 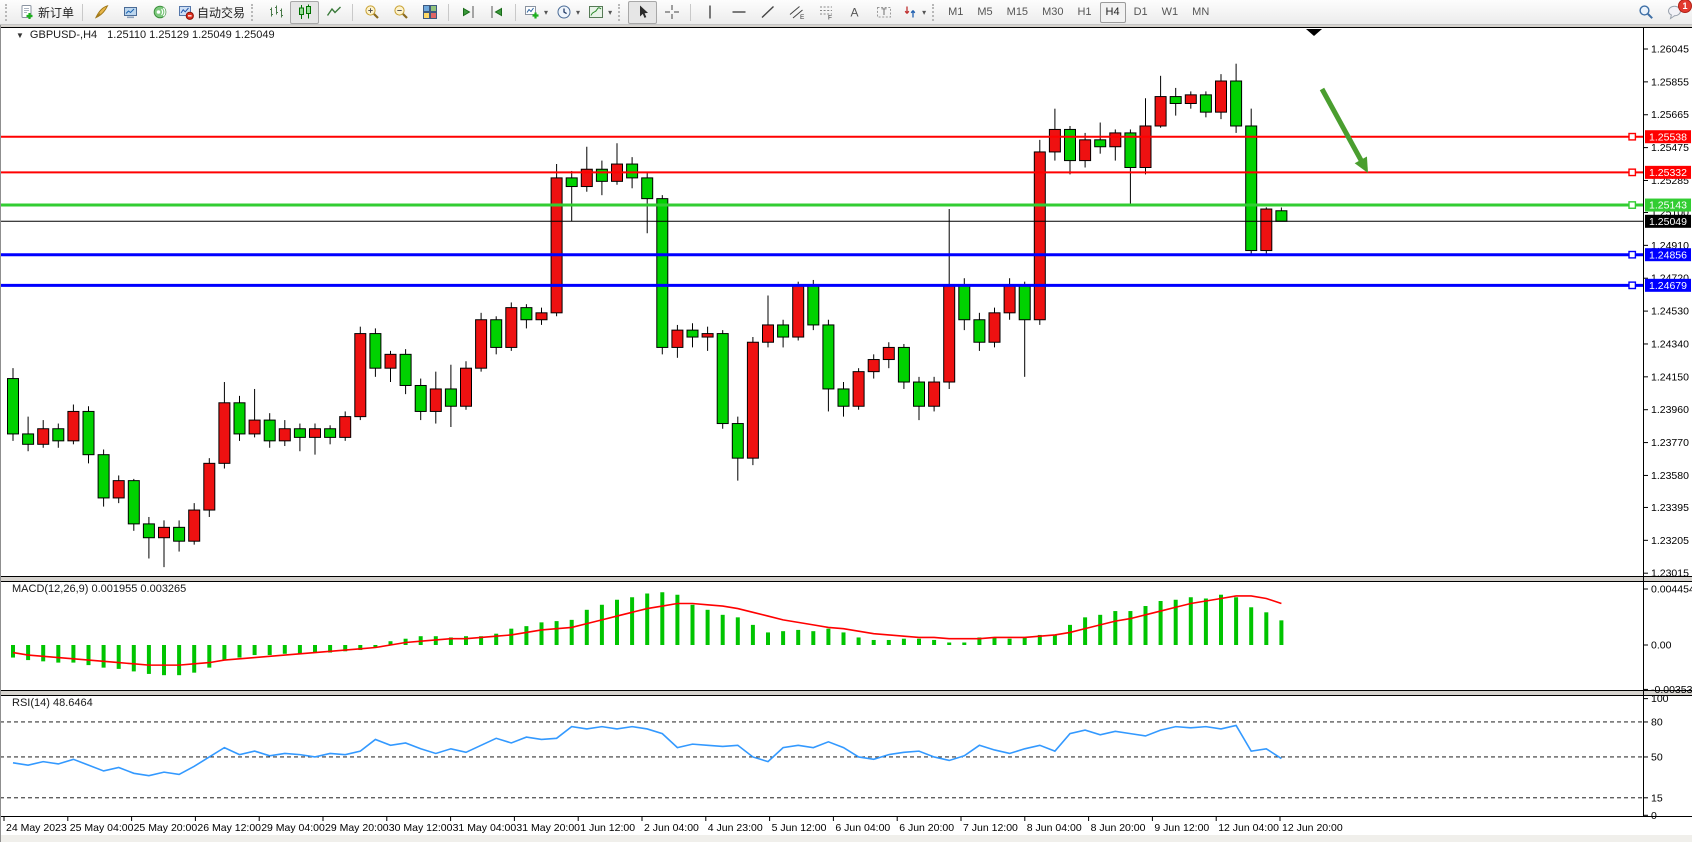 I want to click on time-axis-label: 7 Jun 12:00, so click(x=990, y=828).